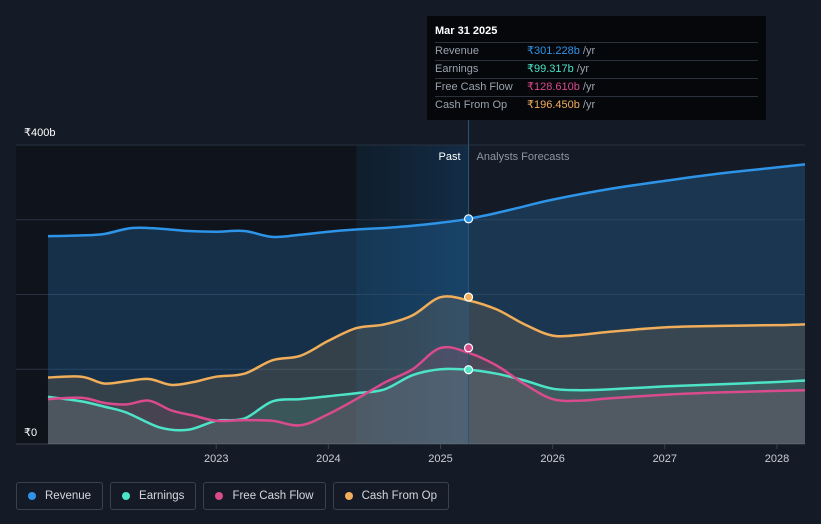 This screenshot has height=524, width=821. I want to click on y-tick-label-zero: ₹0, so click(30, 433).